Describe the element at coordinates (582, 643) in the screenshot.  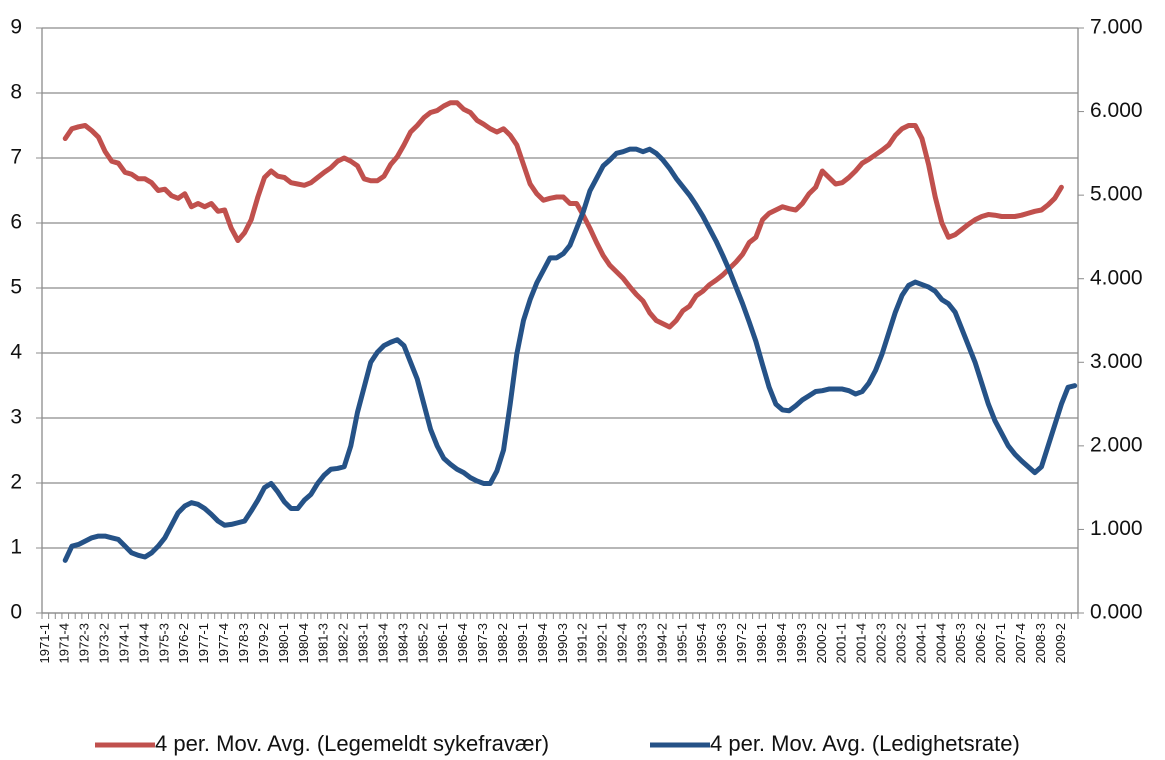
I see `x-tick-label: 1991-2` at that location.